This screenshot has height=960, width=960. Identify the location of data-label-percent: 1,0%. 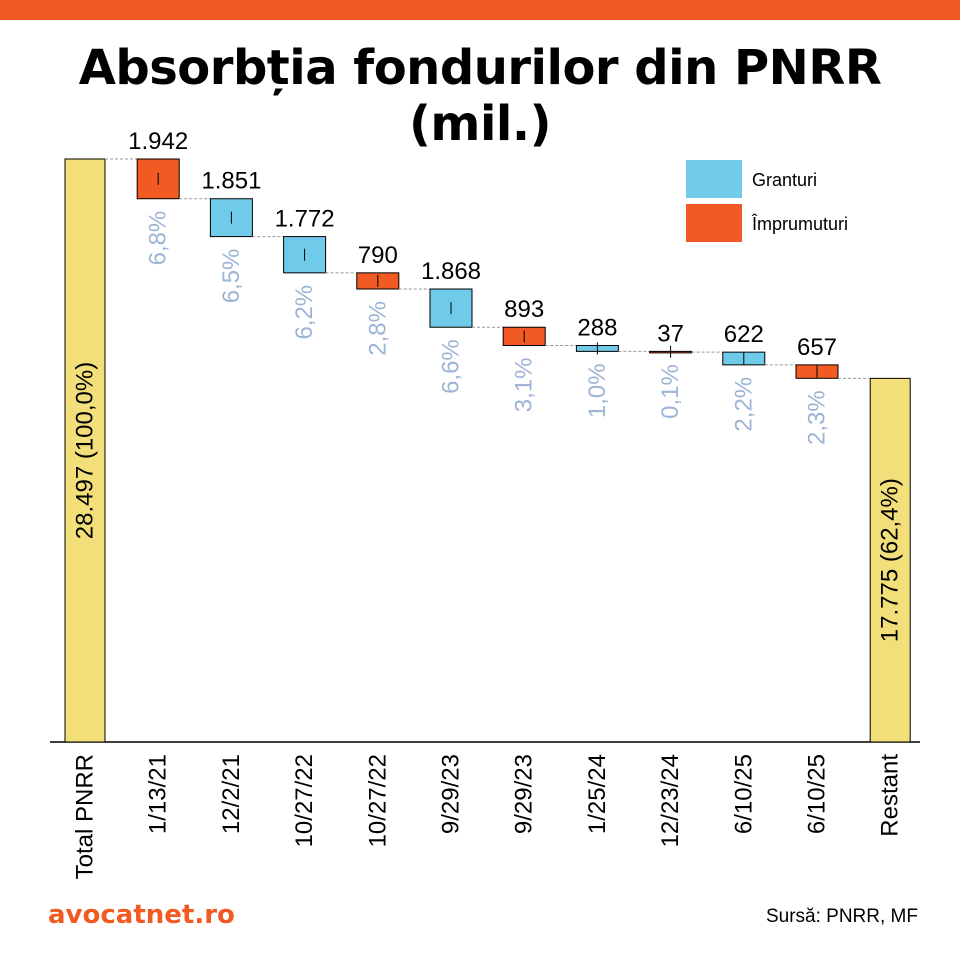
(597, 390).